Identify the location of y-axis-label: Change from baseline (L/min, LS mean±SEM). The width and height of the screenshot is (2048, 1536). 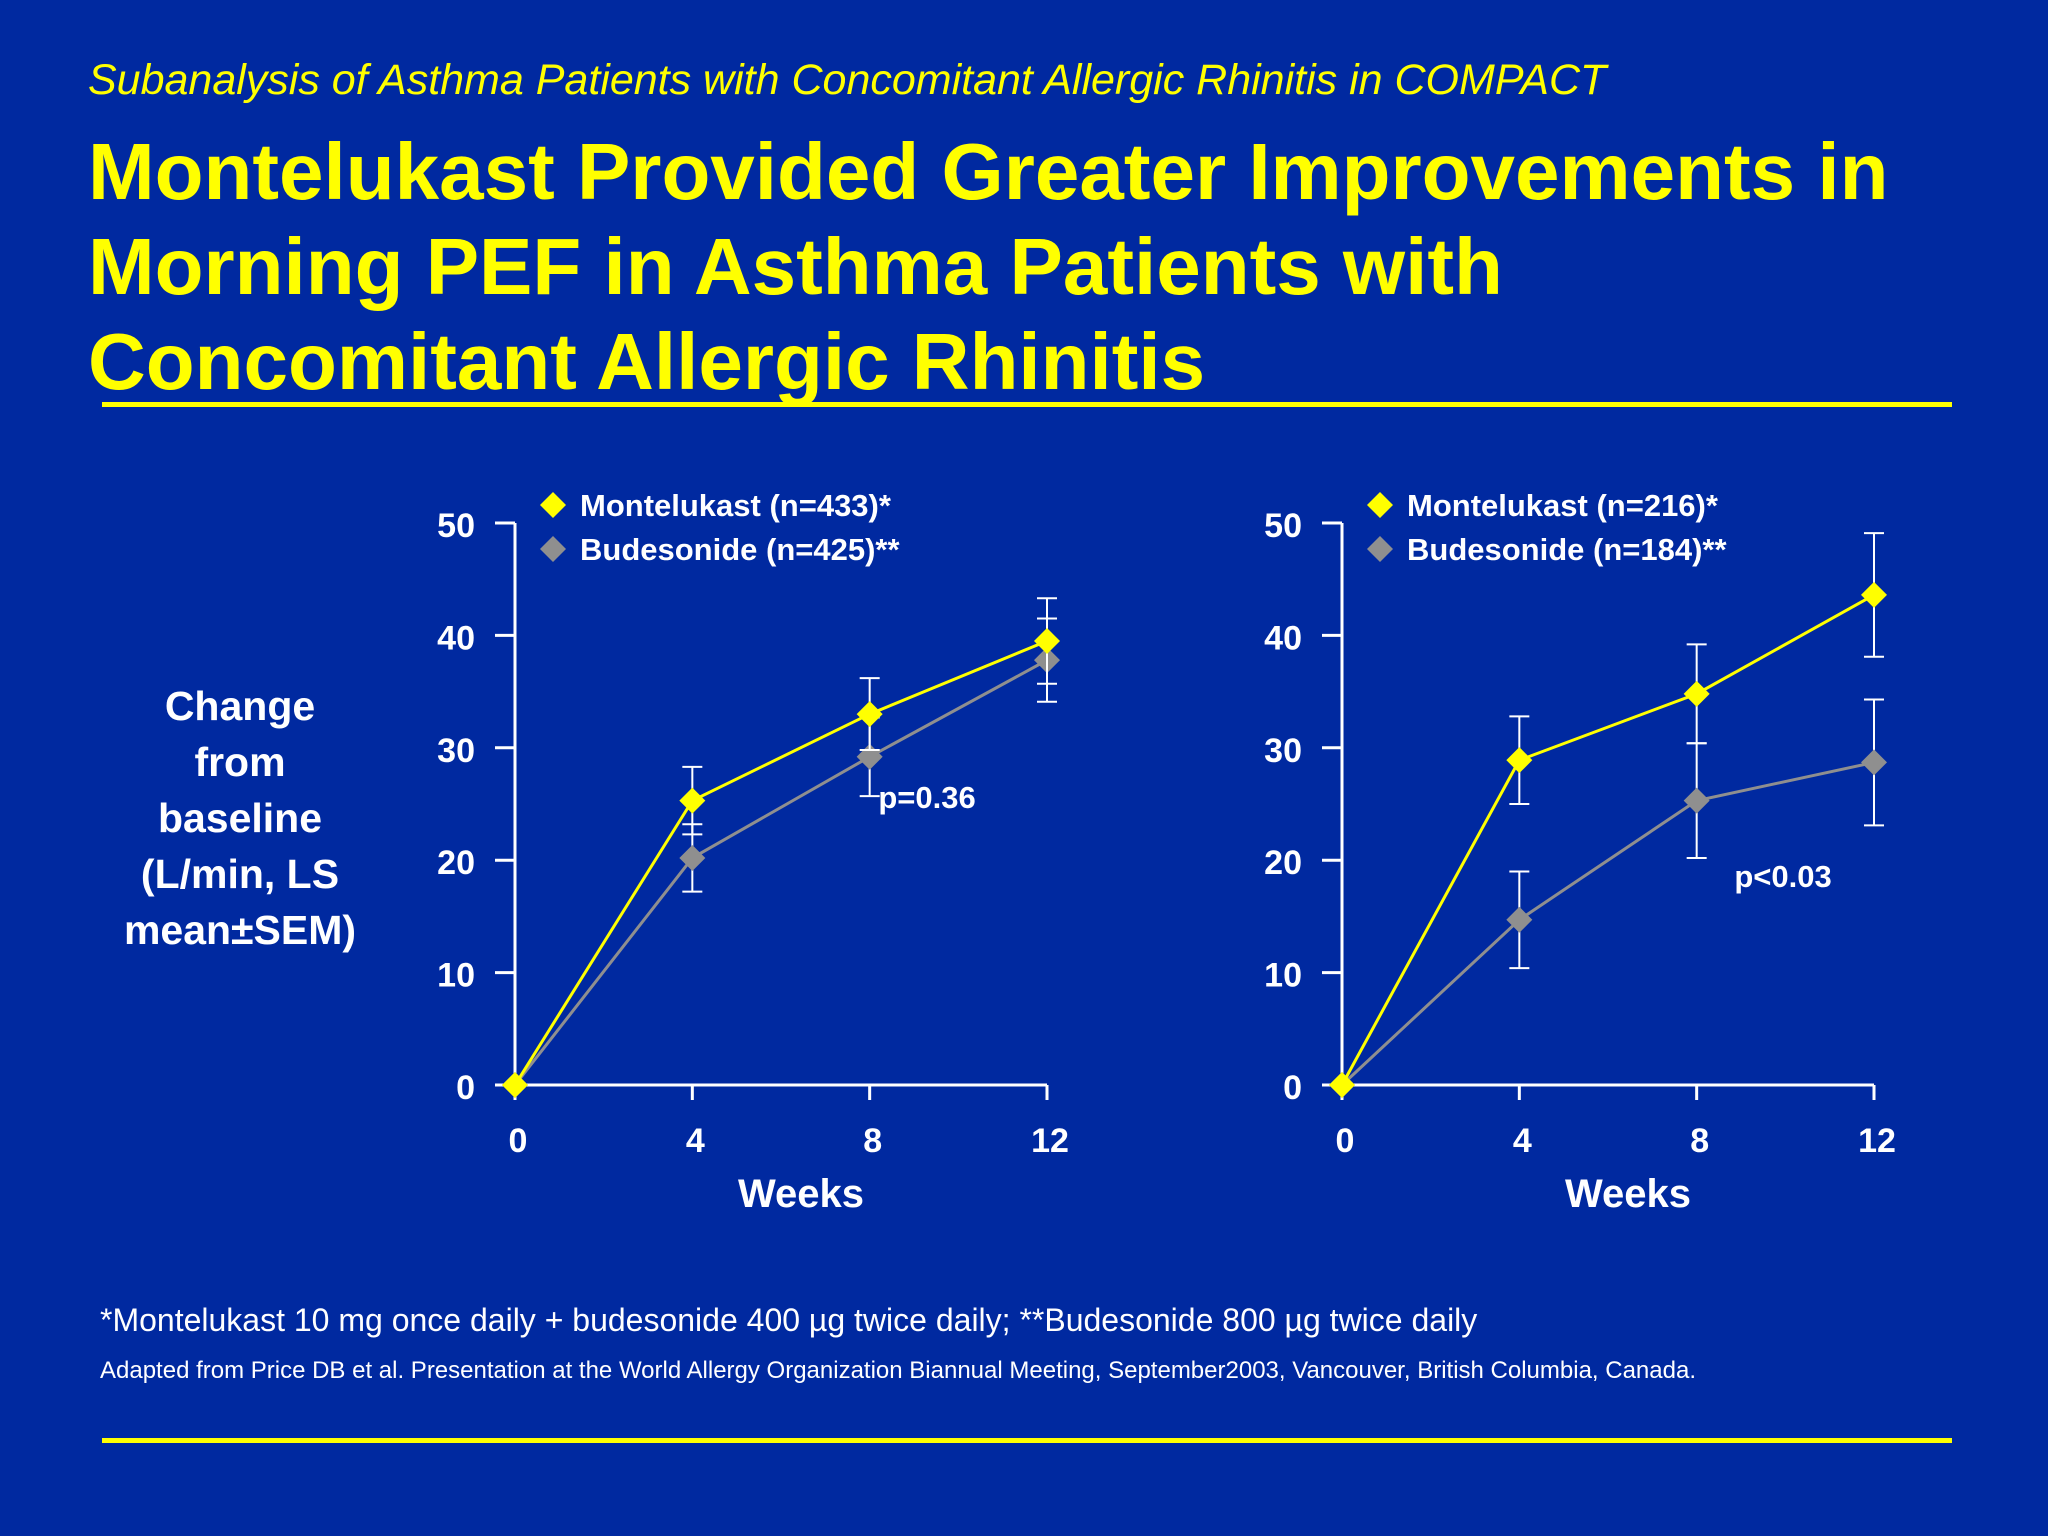
(240, 818).